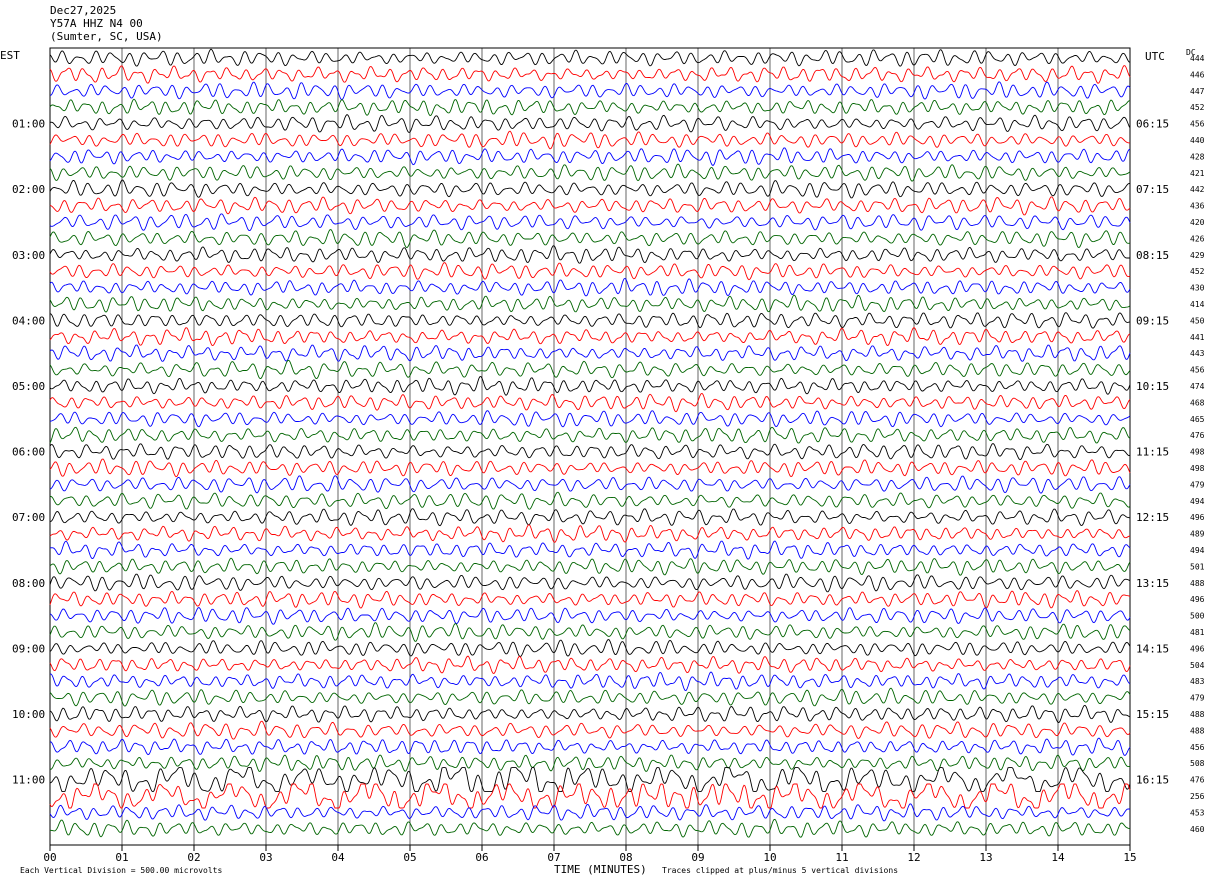  What do you see at coordinates (697, 857) in the screenshot?
I see `x-tick-label-09: 09` at bounding box center [697, 857].